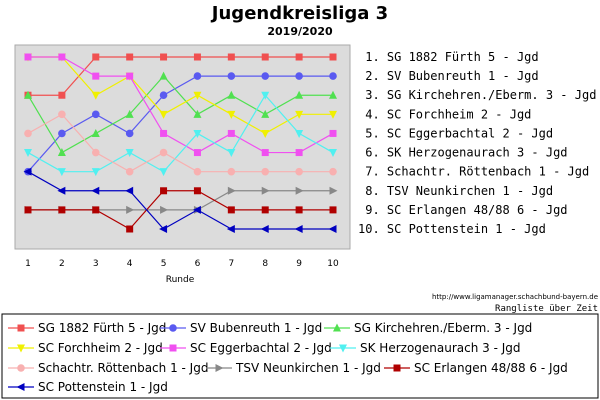 The image size is (600, 400). Describe the element at coordinates (85, 348) in the screenshot. I see `legend-item: SC Forchheim 2 - Jgd` at that location.